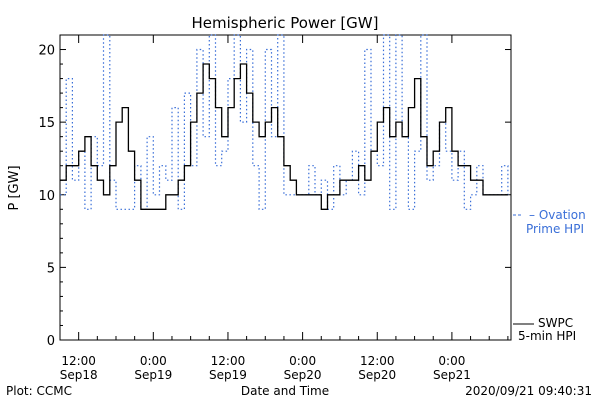 The image size is (600, 400). What do you see at coordinates (547, 336) in the screenshot?
I see `swpc-legend-label-2: 5-min HPI` at bounding box center [547, 336].